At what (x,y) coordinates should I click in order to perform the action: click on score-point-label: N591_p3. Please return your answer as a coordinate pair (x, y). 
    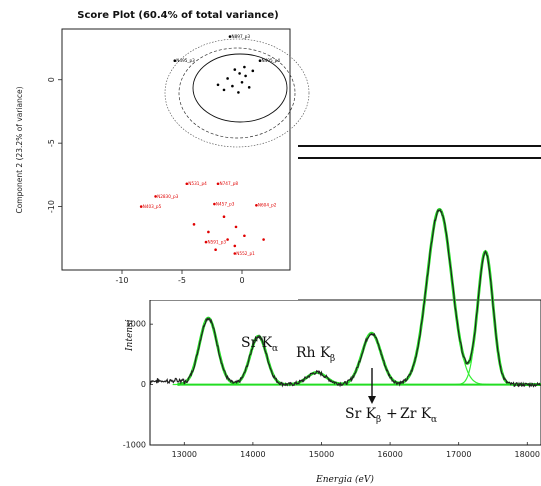
    Looking at the image, I should click on (217, 241).